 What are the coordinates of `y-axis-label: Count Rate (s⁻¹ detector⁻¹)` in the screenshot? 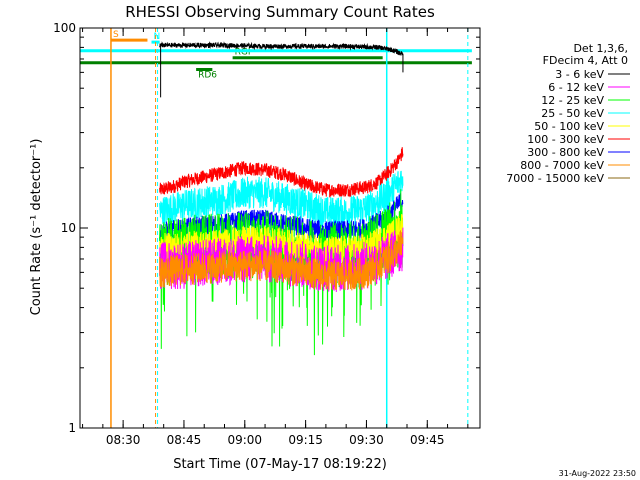 It's located at (36, 227).